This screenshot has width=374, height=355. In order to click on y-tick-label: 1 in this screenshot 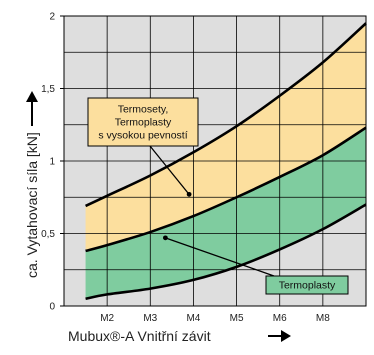, I will do `click(52, 162)`.